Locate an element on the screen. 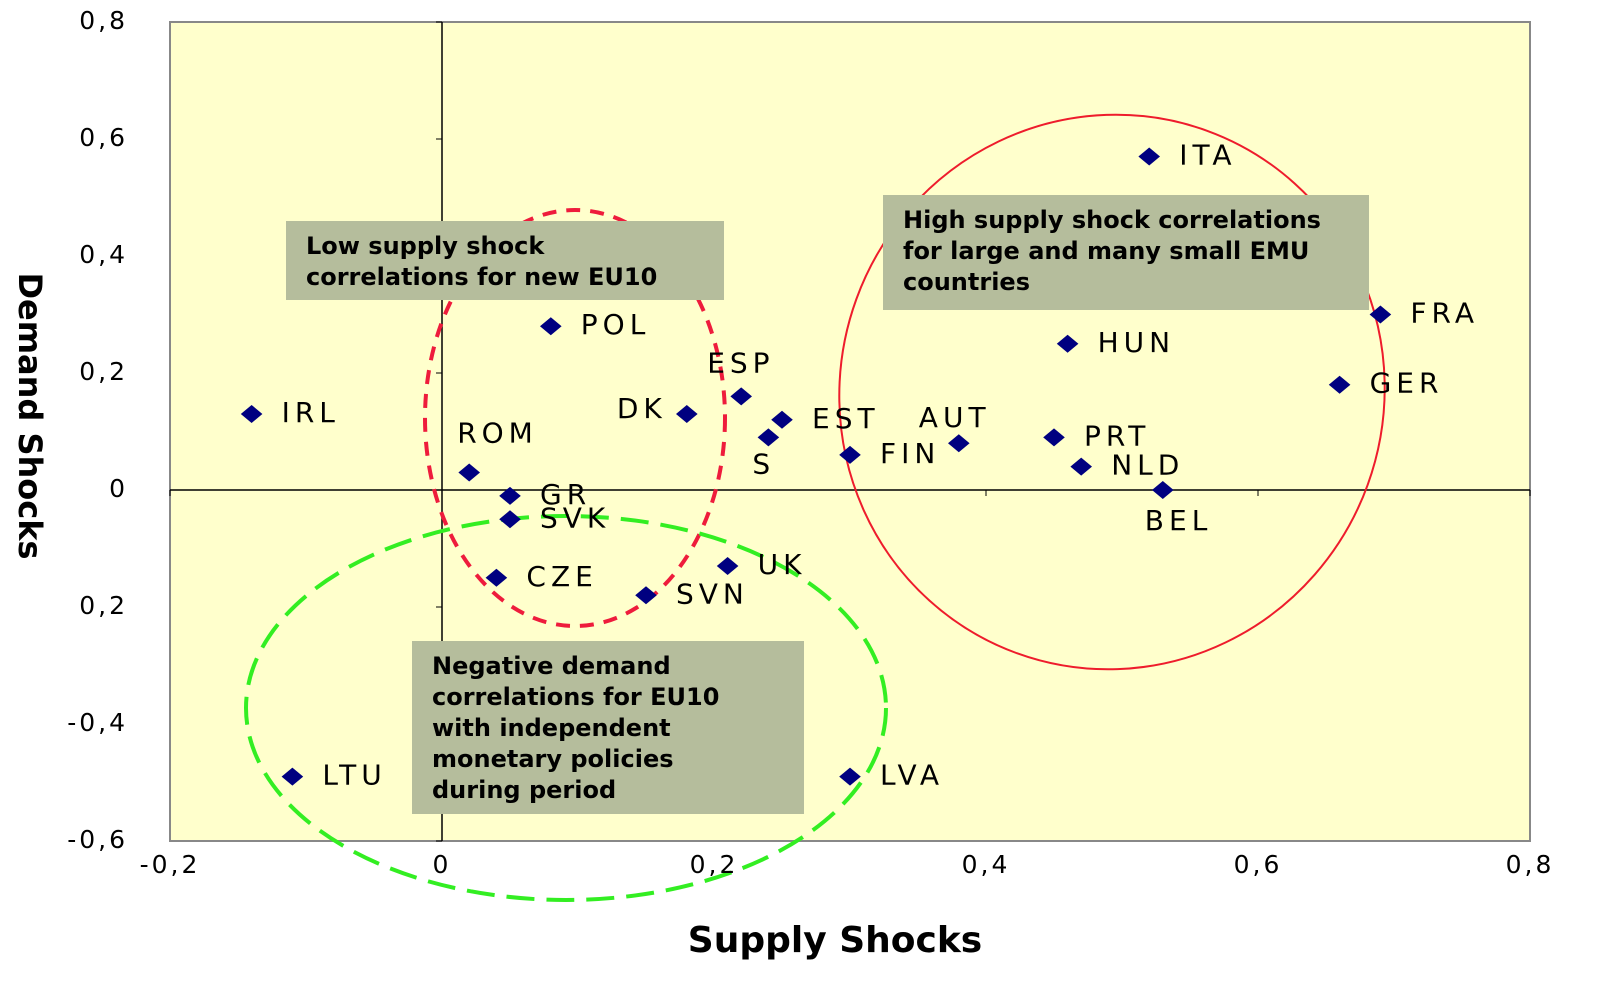 Image resolution: width=1601 pixels, height=981 pixels. x-tick-label: 0,2 is located at coordinates (714, 864).